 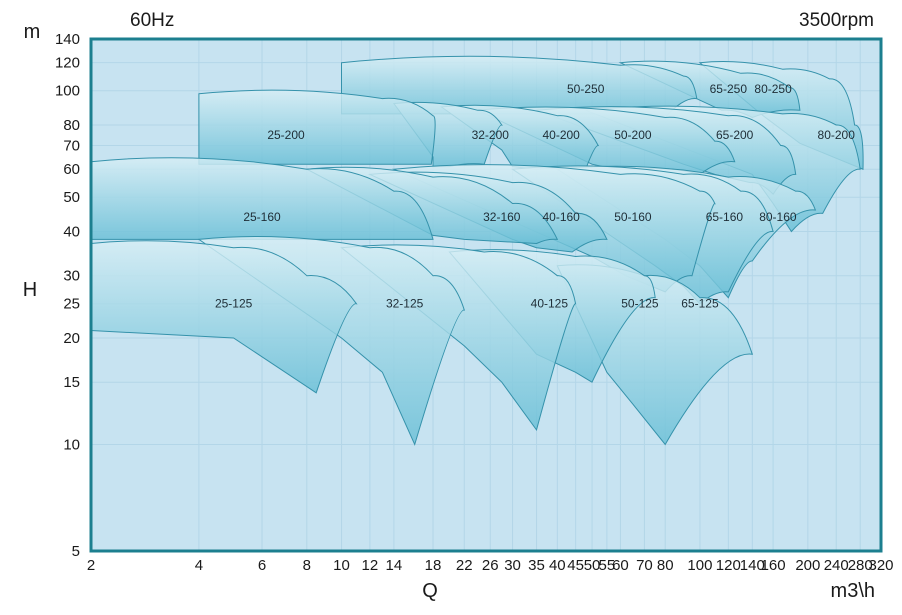 What do you see at coordinates (586, 89) in the screenshot?
I see `pump-model-label: 50-250` at bounding box center [586, 89].